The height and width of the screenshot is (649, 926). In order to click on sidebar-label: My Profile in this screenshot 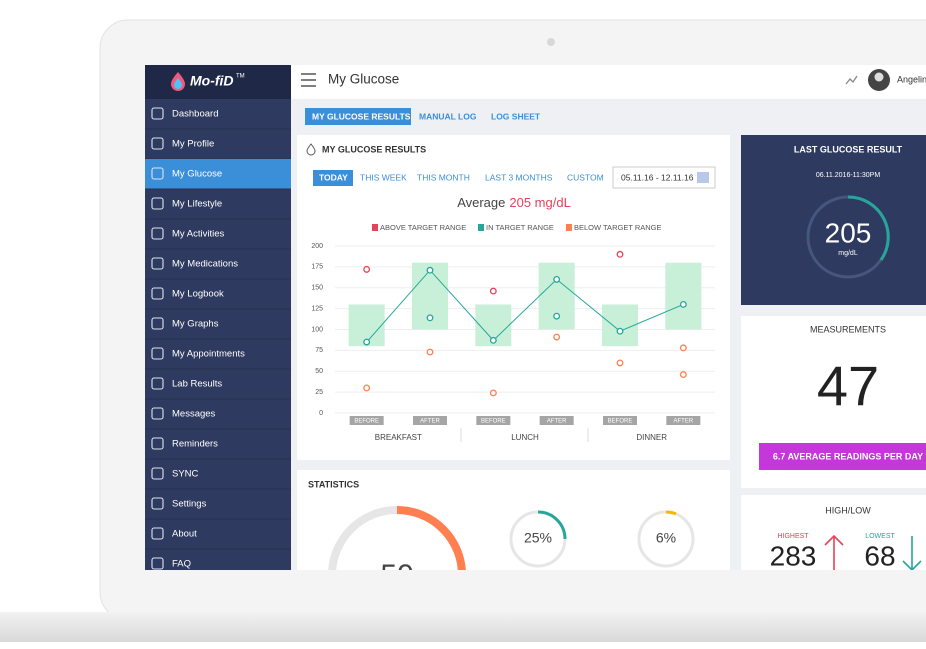, I will do `click(193, 144)`.